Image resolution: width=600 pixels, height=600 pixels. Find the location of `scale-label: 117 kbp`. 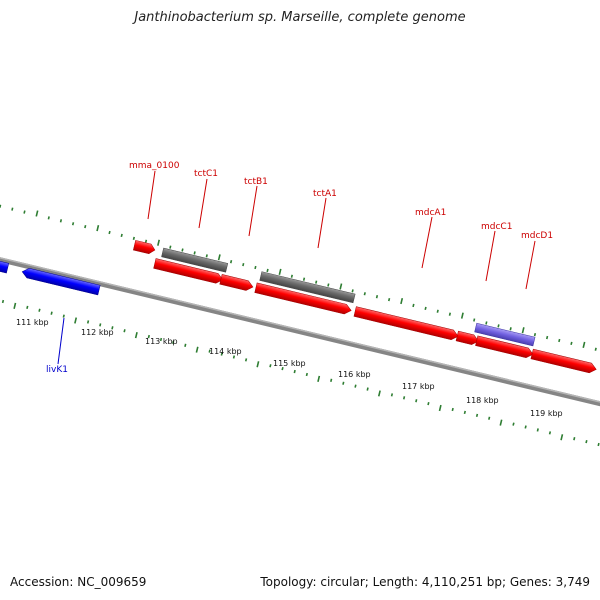

scale-label: 117 kbp is located at coordinates (418, 386).